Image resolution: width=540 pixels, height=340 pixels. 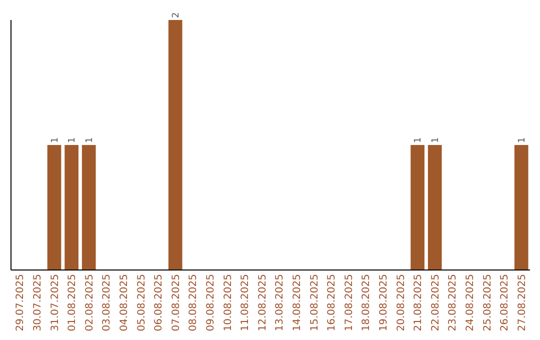 What do you see at coordinates (194, 303) in the screenshot?
I see `x-tick-label: 08.08.2025` at bounding box center [194, 303].